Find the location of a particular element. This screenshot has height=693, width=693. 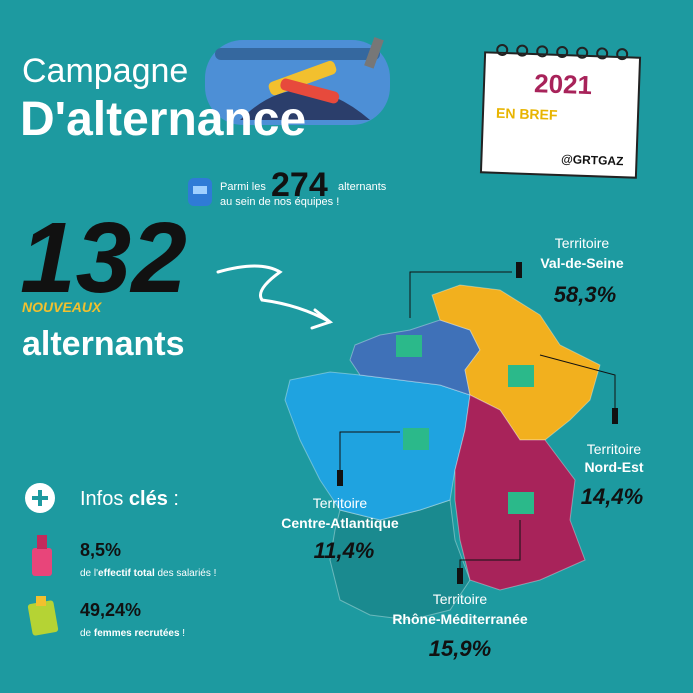

new-number: 132 is located at coordinates (103, 258).